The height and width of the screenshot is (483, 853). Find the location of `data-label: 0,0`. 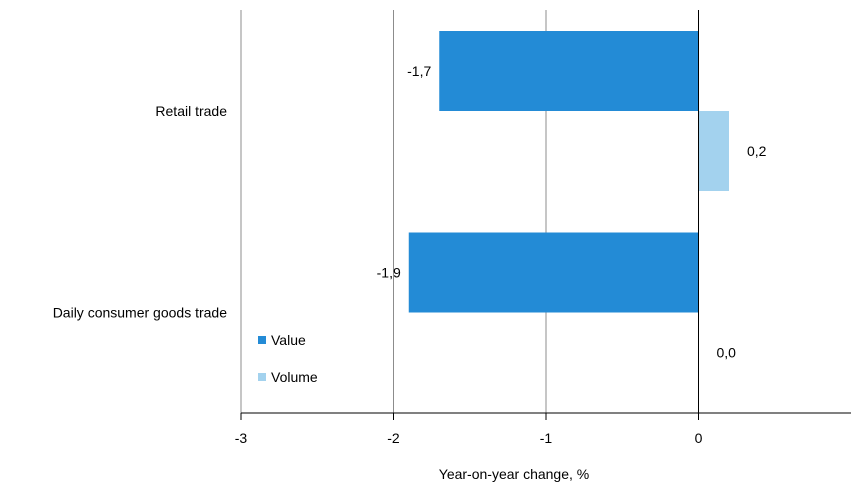

data-label: 0,0 is located at coordinates (727, 353).